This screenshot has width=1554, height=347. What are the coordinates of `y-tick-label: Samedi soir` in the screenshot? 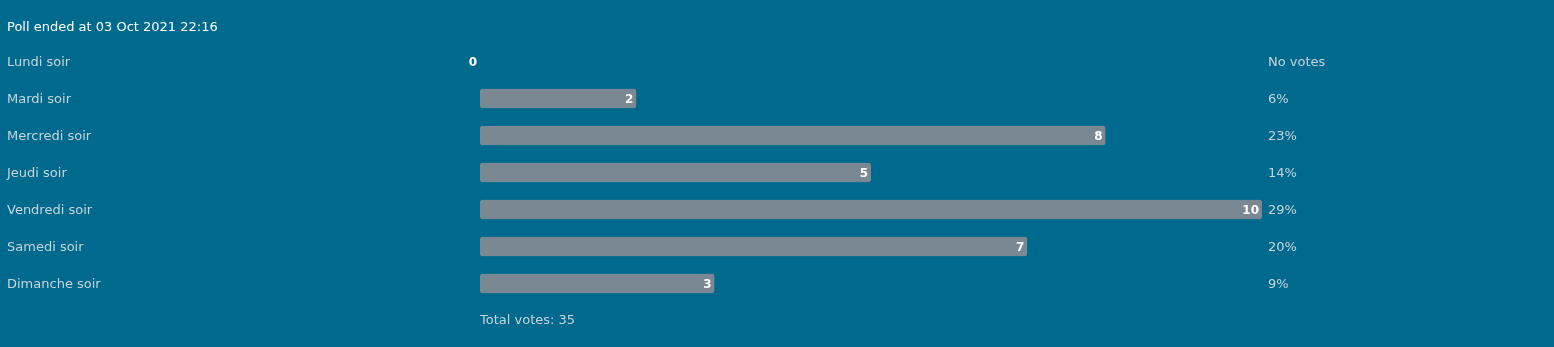 It's located at (46, 246).